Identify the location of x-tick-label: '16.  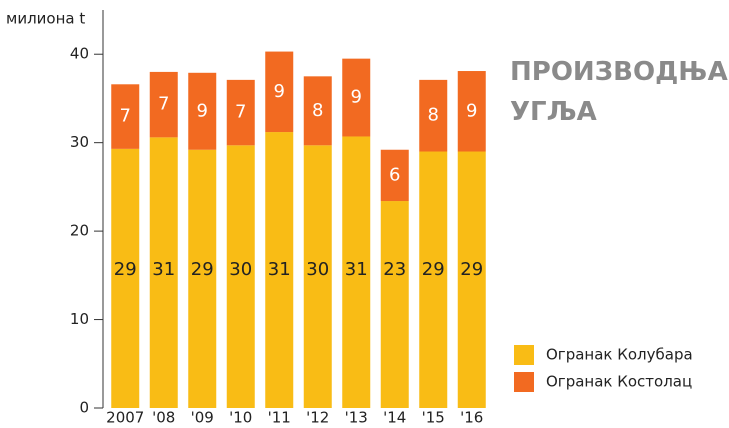
(471, 418).